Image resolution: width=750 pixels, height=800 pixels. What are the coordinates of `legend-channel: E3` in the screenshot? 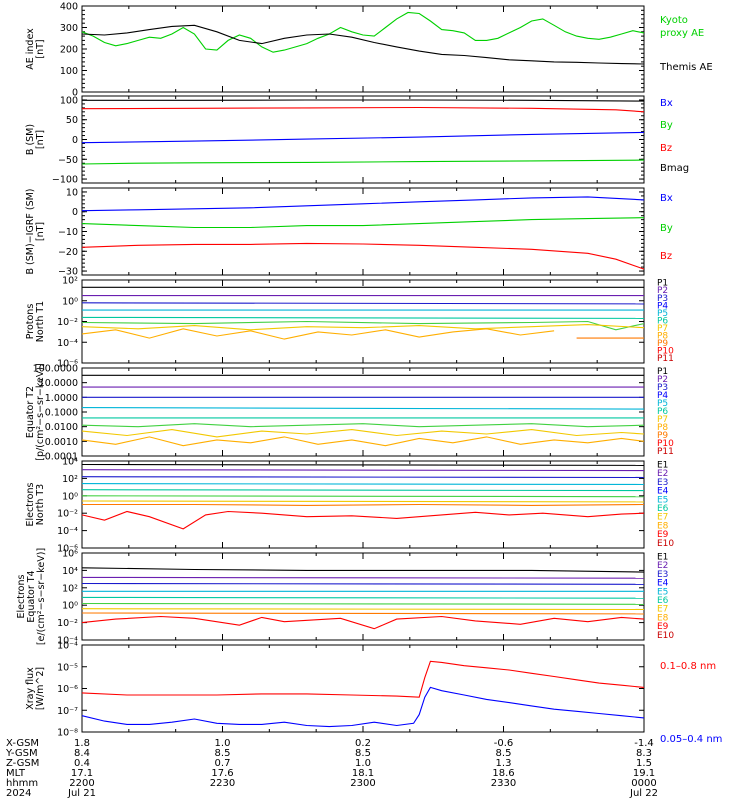 It's located at (662, 575).